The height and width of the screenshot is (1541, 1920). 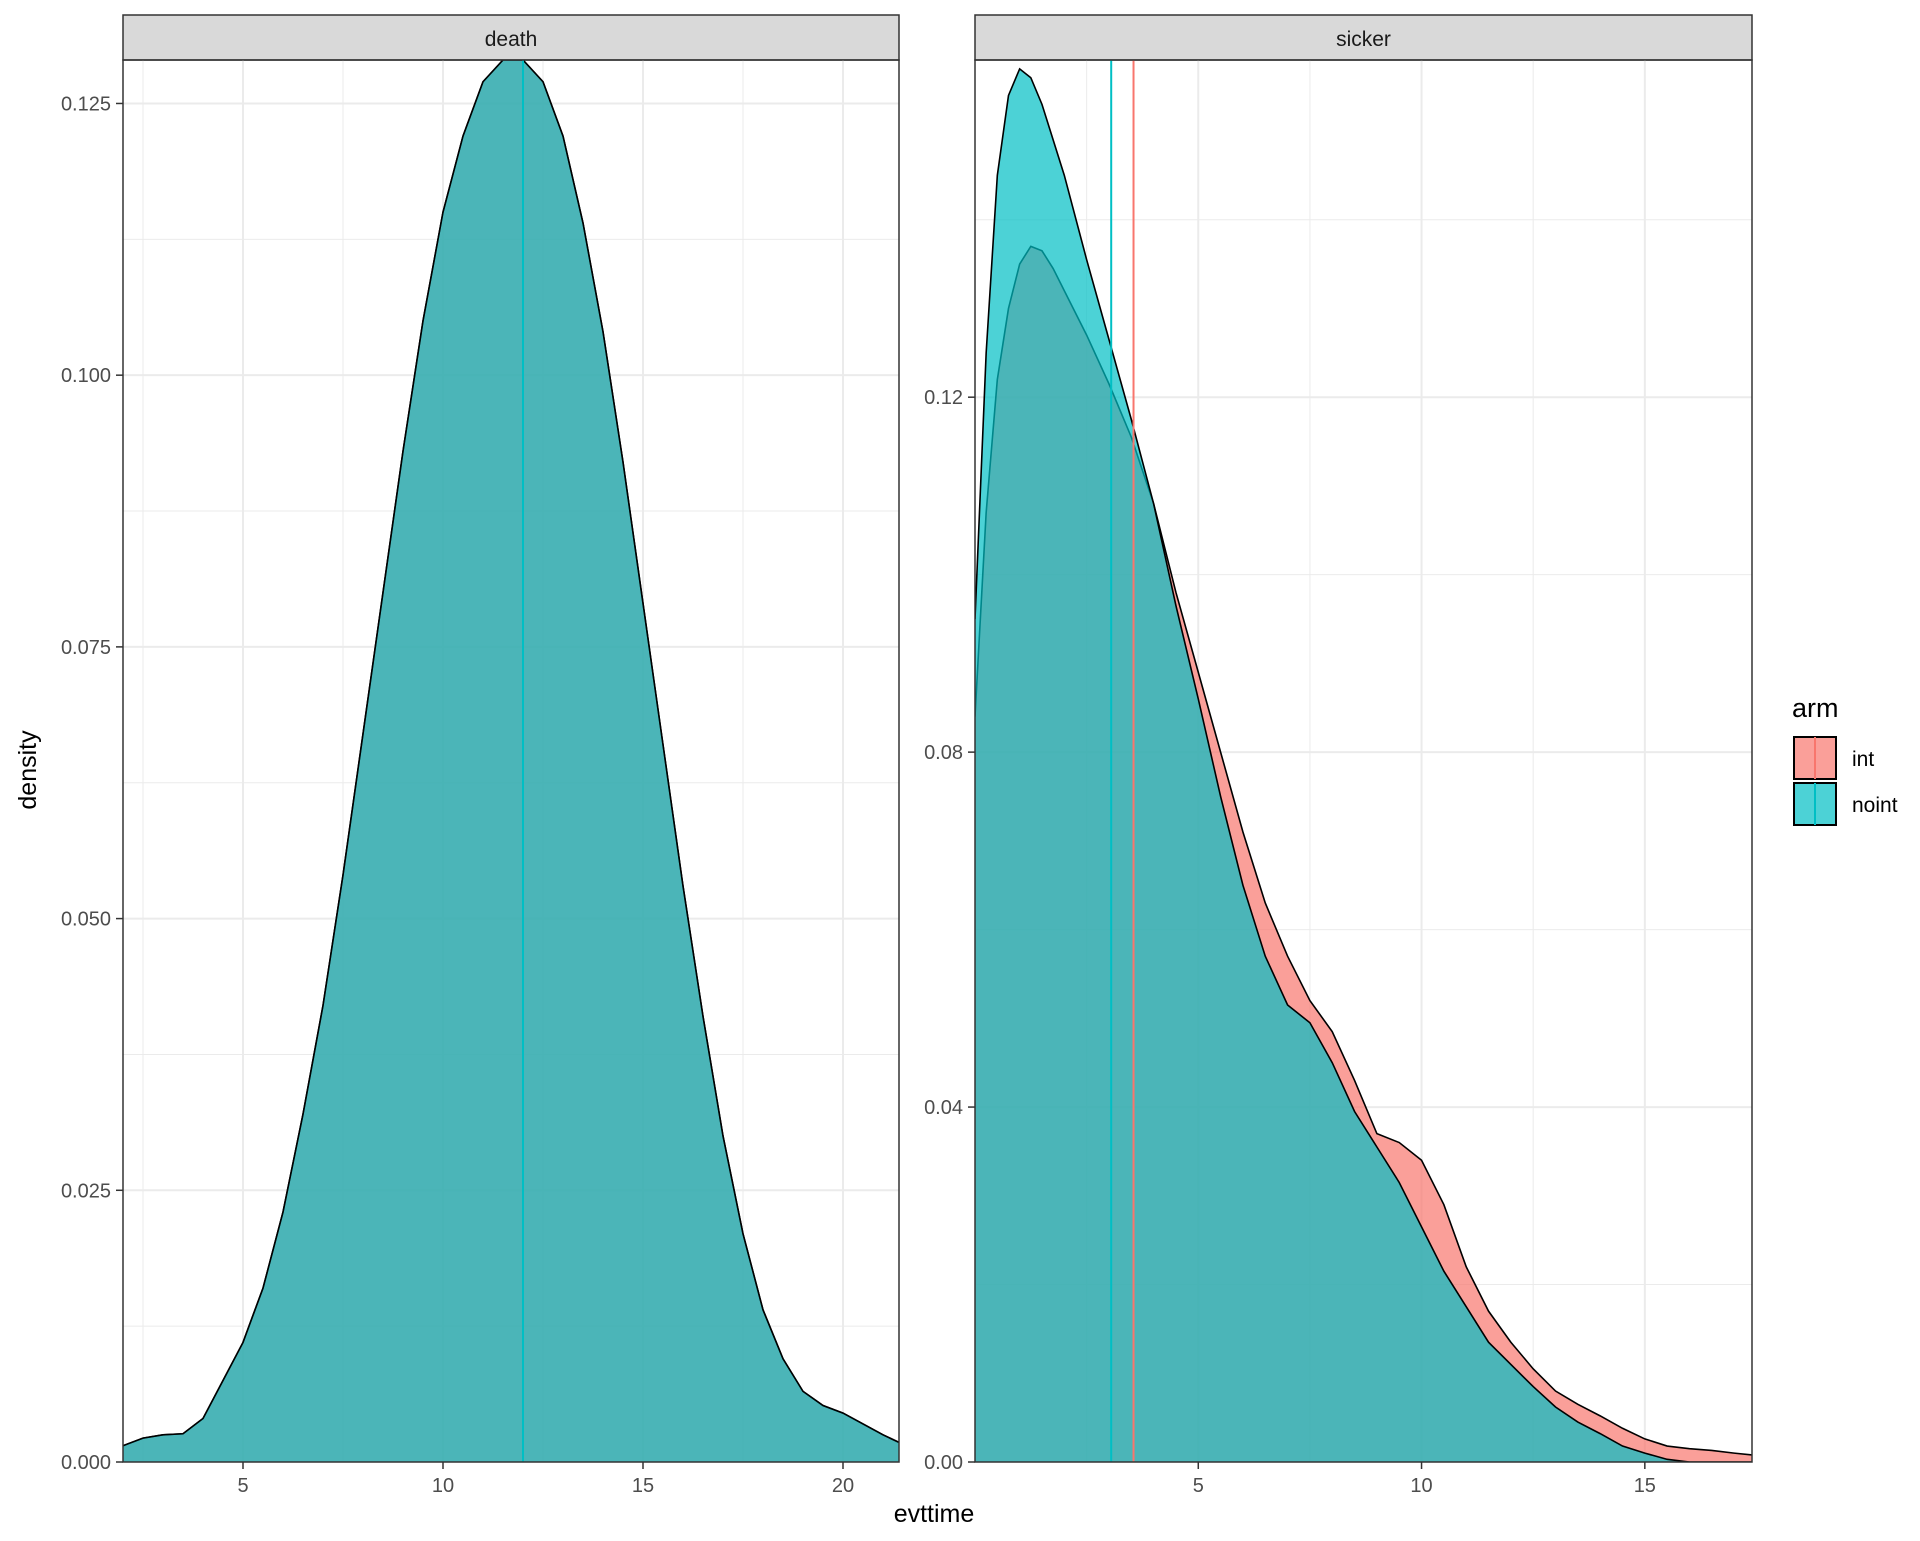 I want to click on legend-label-int: int, so click(x=1863, y=759).